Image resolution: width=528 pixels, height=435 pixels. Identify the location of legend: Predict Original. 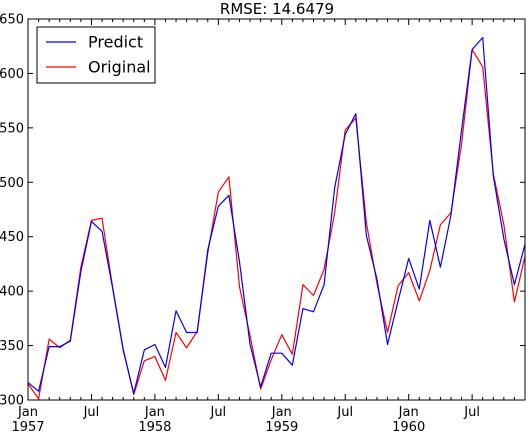
(96, 55).